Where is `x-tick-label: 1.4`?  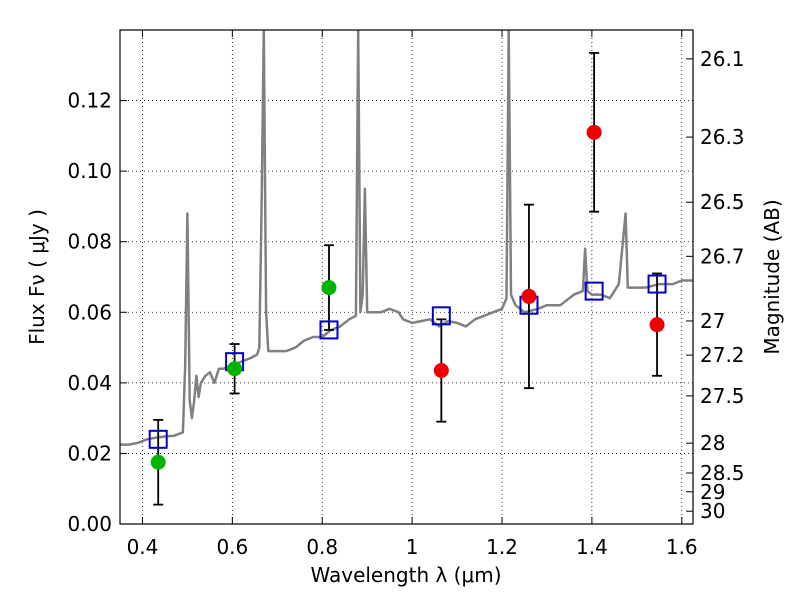
x-tick-label: 1.4 is located at coordinates (592, 547).